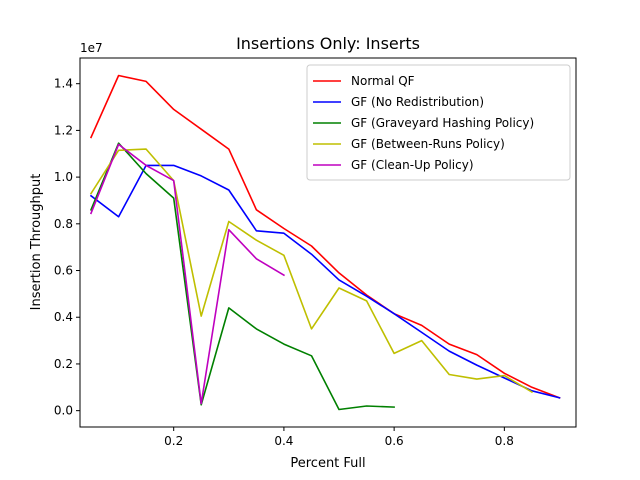 Image resolution: width=640 pixels, height=480 pixels. Describe the element at coordinates (412, 165) in the screenshot. I see `legend-label: GF (Clean-Up Policy)` at that location.